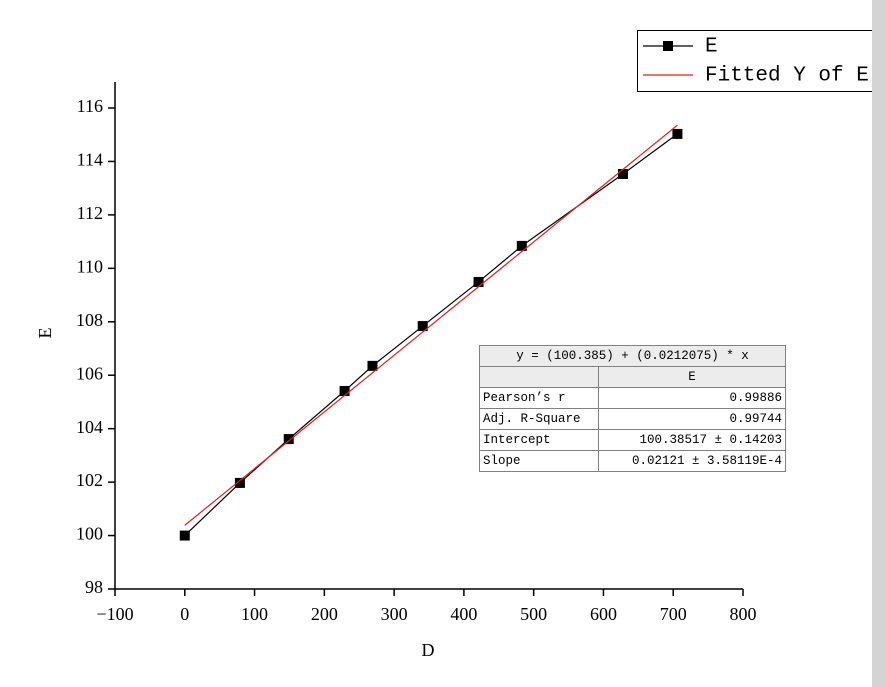 This screenshot has height=687, width=886. What do you see at coordinates (184, 614) in the screenshot?
I see `x-tick-label: 0` at bounding box center [184, 614].